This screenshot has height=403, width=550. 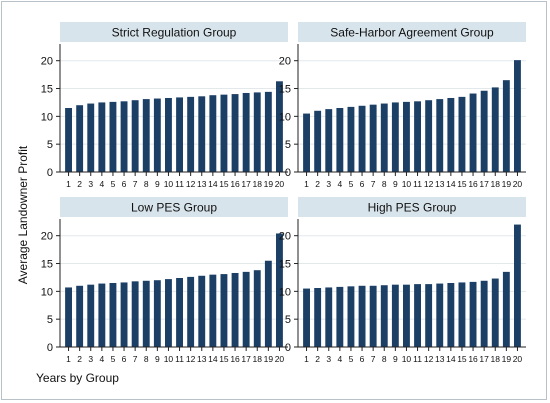 I want to click on x-tick-label: 19, so click(x=507, y=184).